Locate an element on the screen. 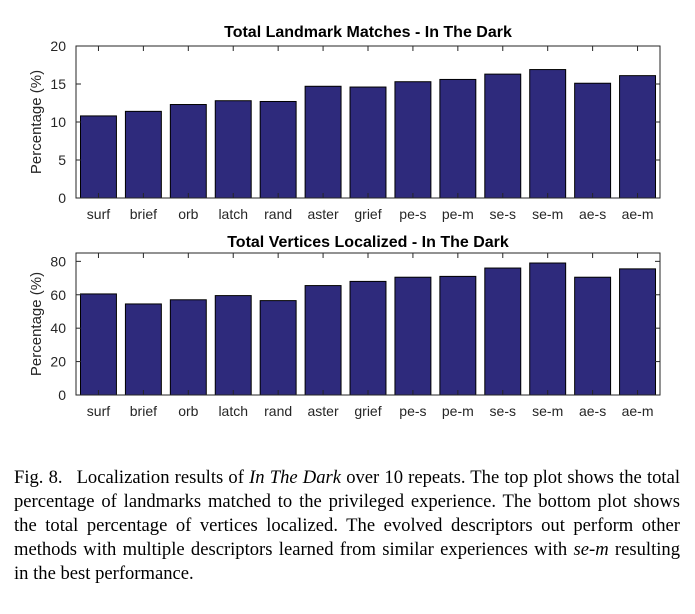 This screenshot has height=614, width=695. chart-1-xtick-label-aster: aster is located at coordinates (323, 214).